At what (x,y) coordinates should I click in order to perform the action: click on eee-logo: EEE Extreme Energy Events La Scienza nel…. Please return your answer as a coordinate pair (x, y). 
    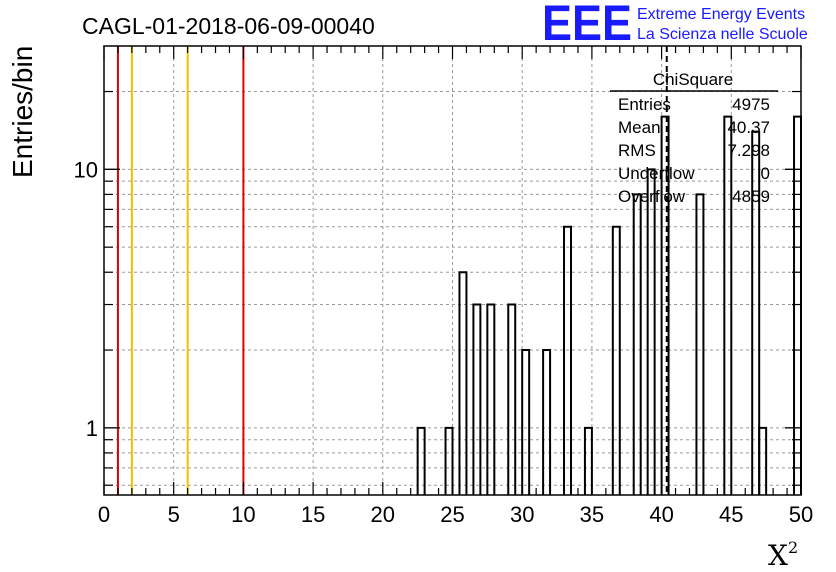
    Looking at the image, I should click on (675, 25).